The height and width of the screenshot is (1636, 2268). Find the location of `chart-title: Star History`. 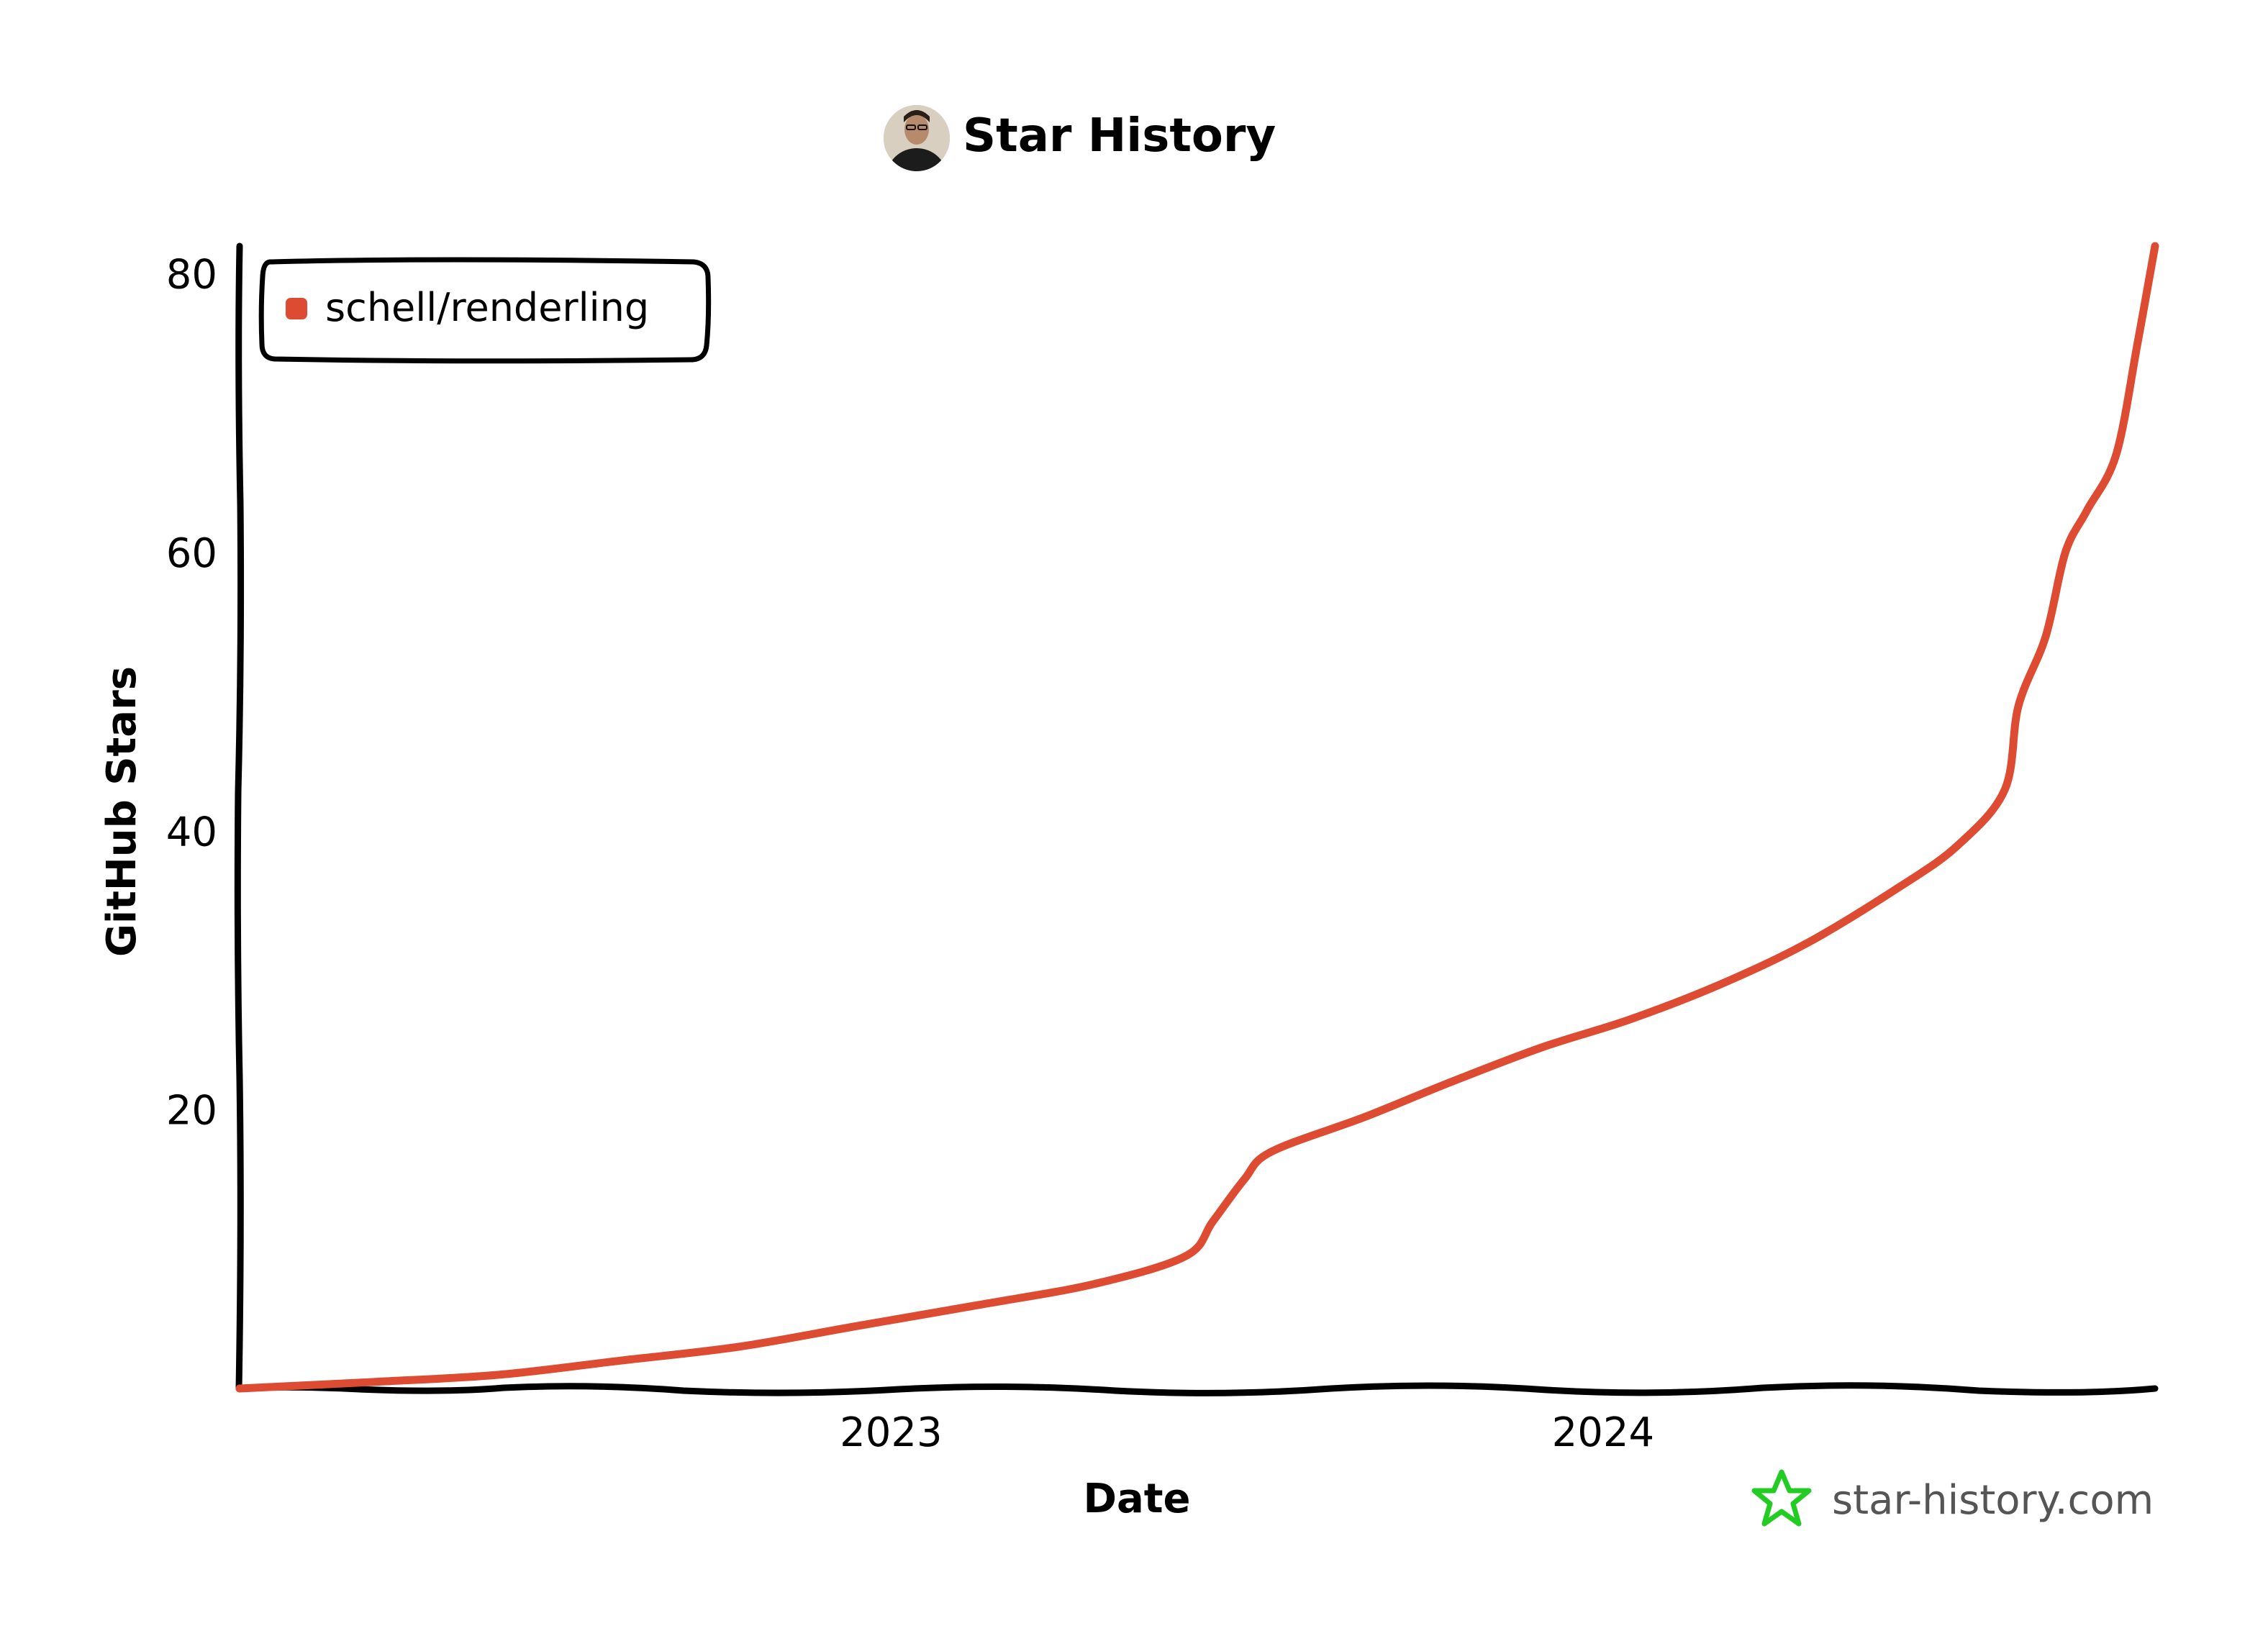

chart-title: Star History is located at coordinates (1119, 136).